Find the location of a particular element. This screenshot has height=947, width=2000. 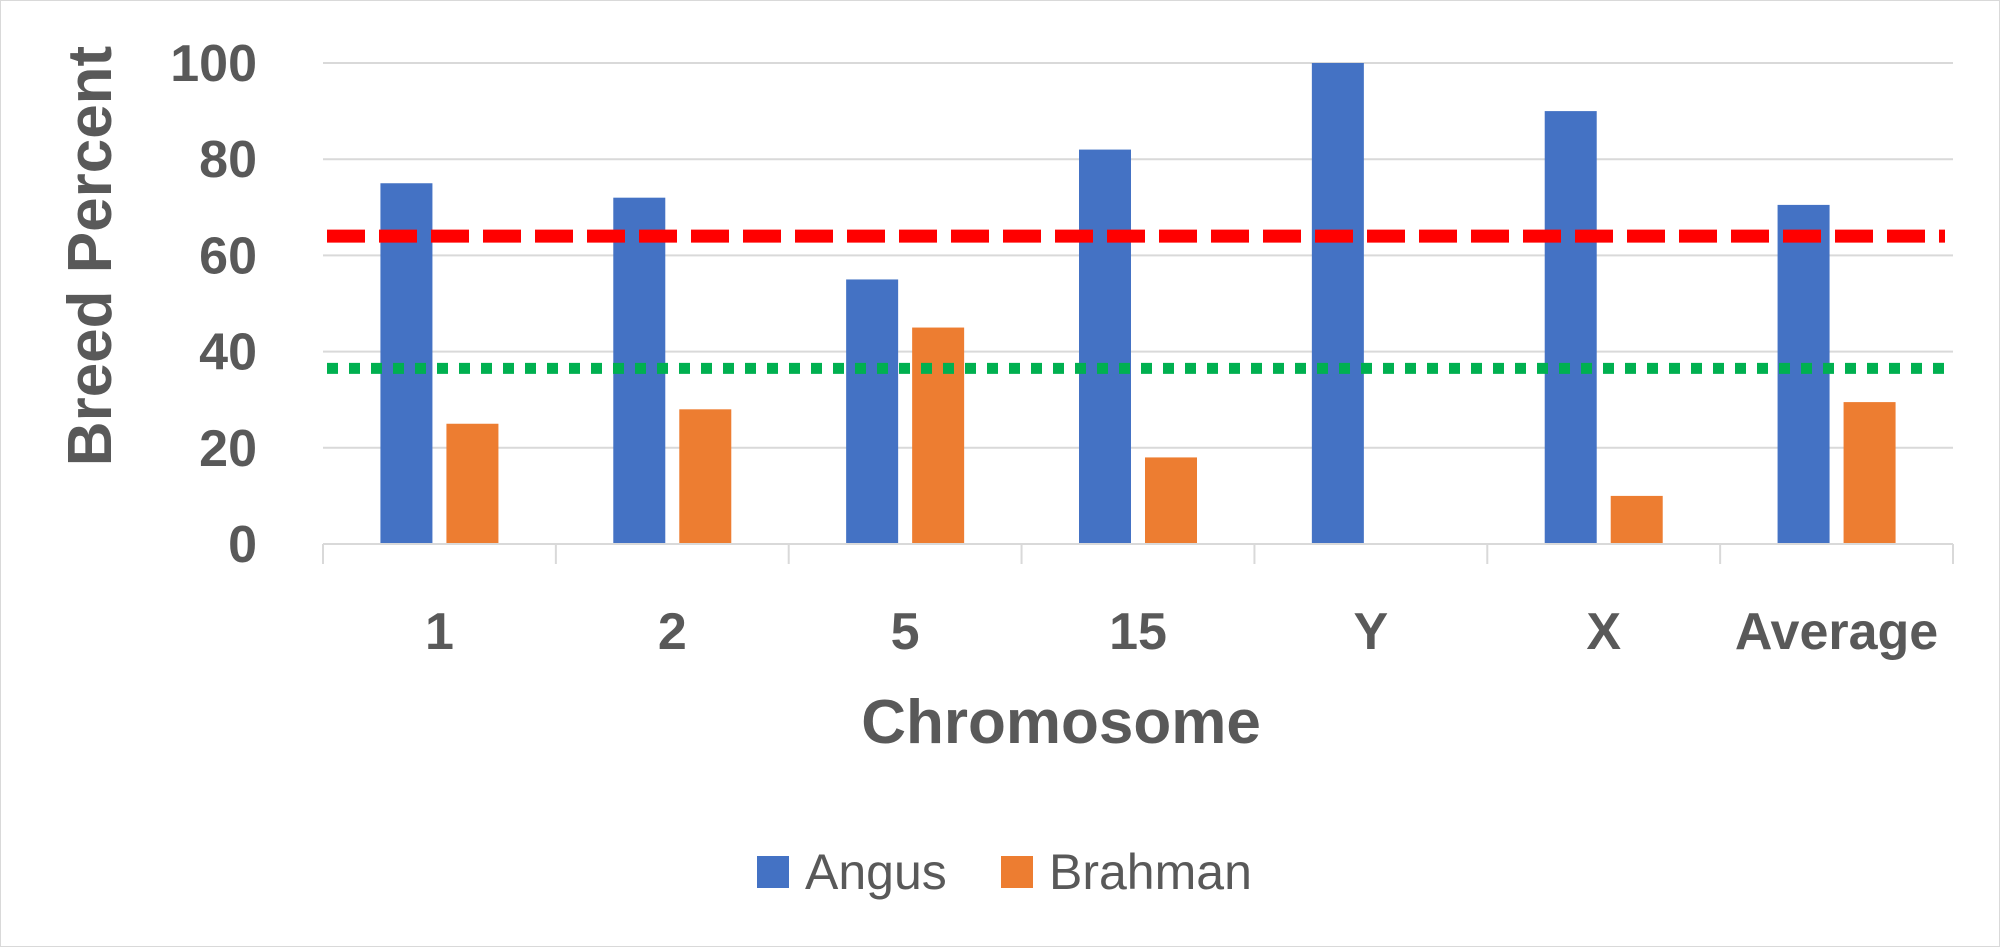

bar-brahman-average is located at coordinates (1869, 473).